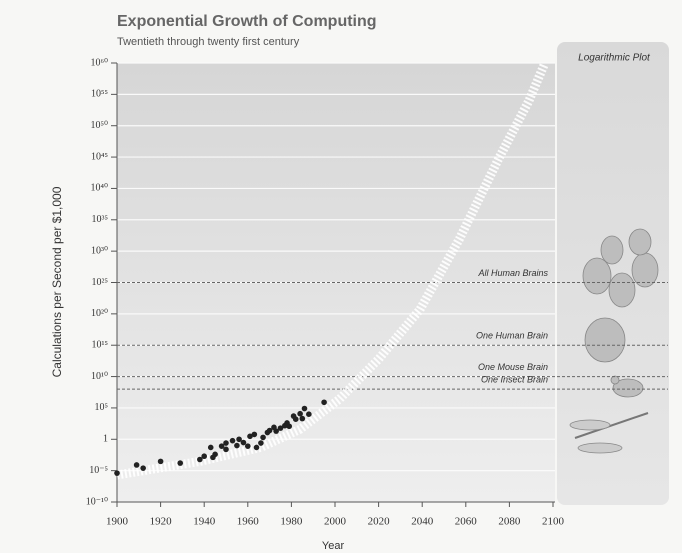 The width and height of the screenshot is (682, 553). I want to click on reference-label: All Human Brains, so click(512, 273).